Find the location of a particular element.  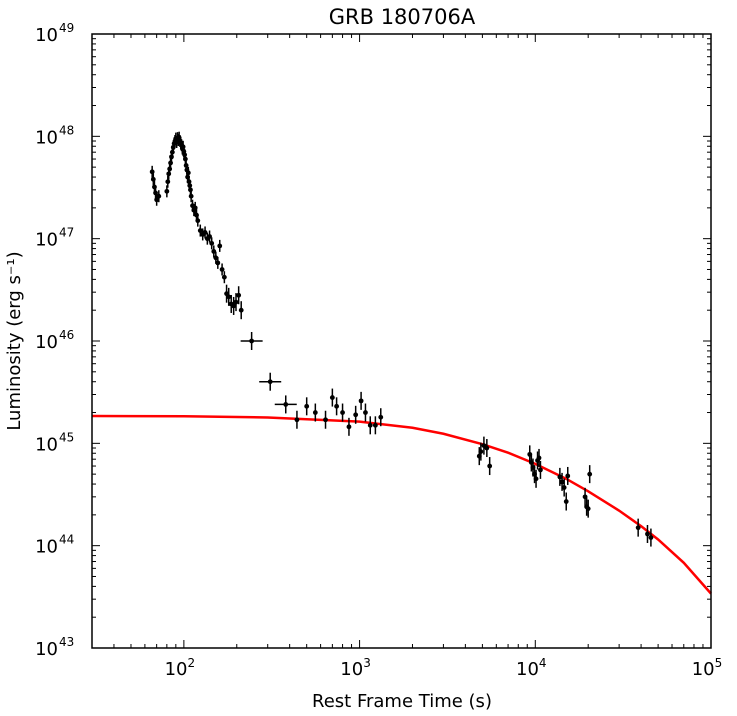

x-tick-label: 10³ is located at coordinates (355, 668).